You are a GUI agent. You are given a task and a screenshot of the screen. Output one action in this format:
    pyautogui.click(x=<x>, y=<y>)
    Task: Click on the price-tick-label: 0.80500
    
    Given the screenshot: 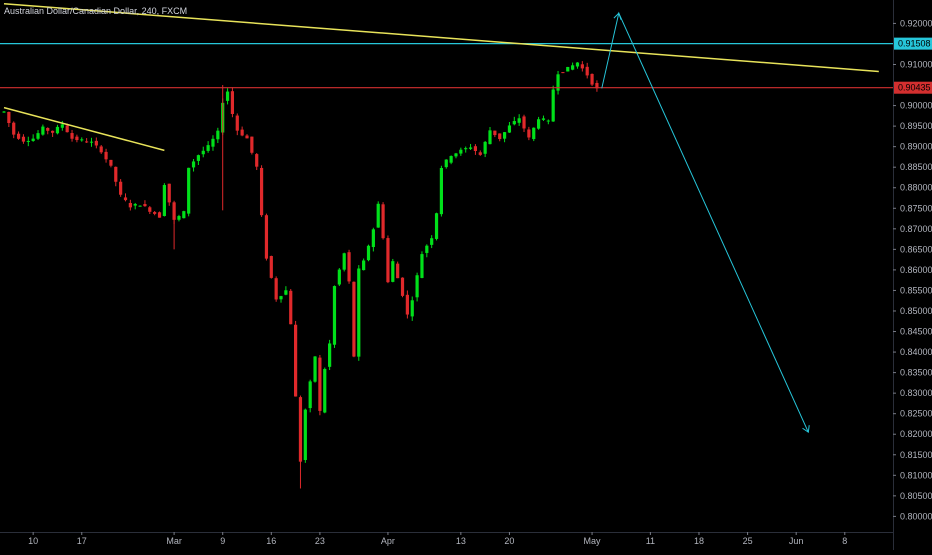 What is the action you would take?
    pyautogui.click(x=916, y=496)
    